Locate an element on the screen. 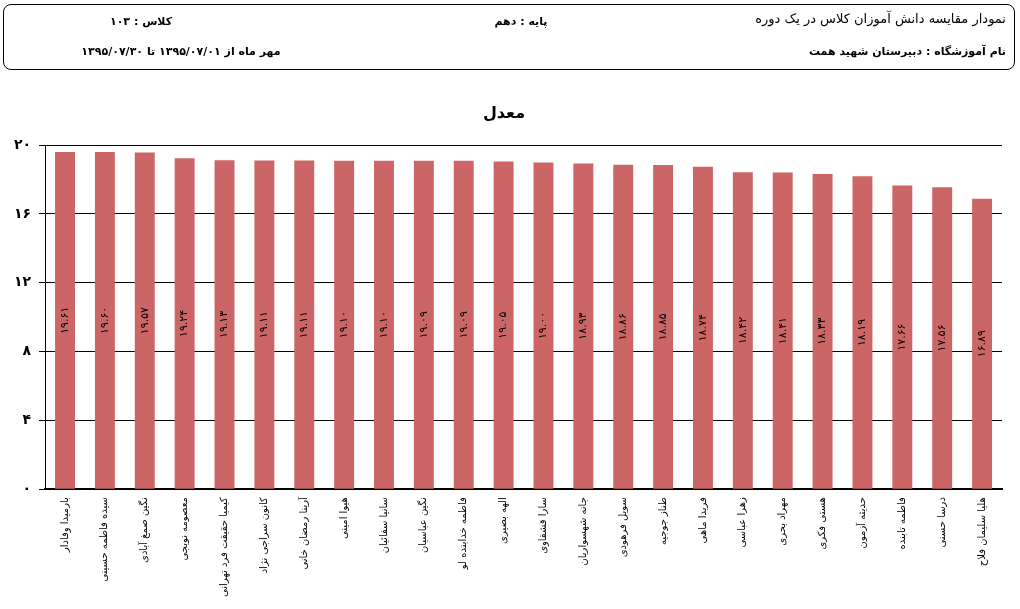  data-label: ۱۹.۵۷ is located at coordinates (144, 320).